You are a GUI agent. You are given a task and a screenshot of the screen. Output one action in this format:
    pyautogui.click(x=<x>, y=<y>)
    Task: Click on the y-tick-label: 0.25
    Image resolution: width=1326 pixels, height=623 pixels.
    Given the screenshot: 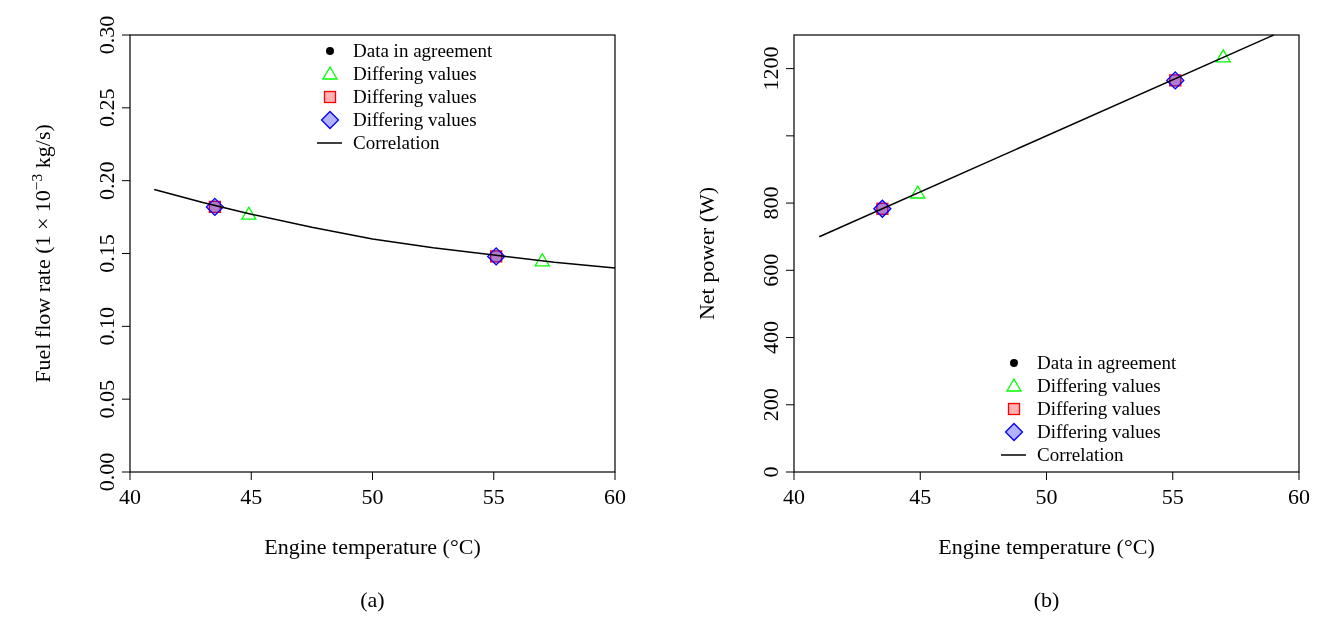 What is the action you would take?
    pyautogui.click(x=106, y=108)
    